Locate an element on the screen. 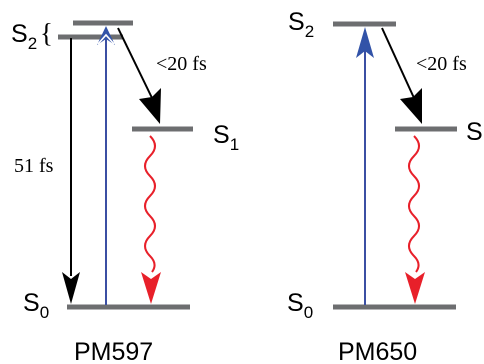 This screenshot has width=484, height=364. pm650-conversion-arrowhead is located at coordinates (411, 106).